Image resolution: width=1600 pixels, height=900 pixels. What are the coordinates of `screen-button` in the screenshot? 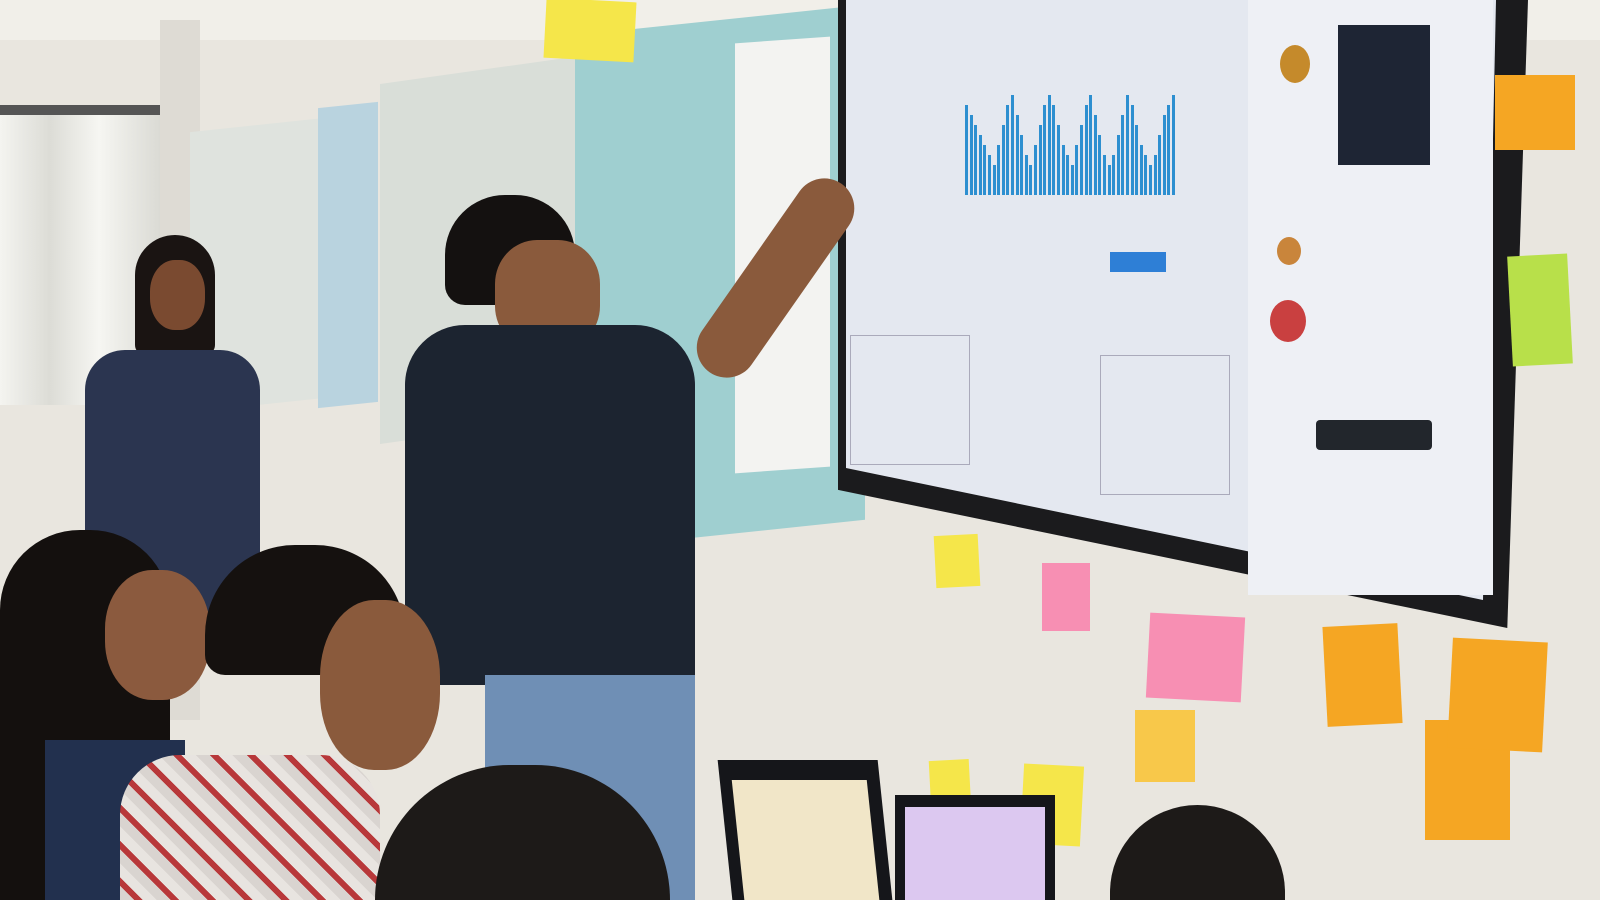 It's located at (1138, 262).